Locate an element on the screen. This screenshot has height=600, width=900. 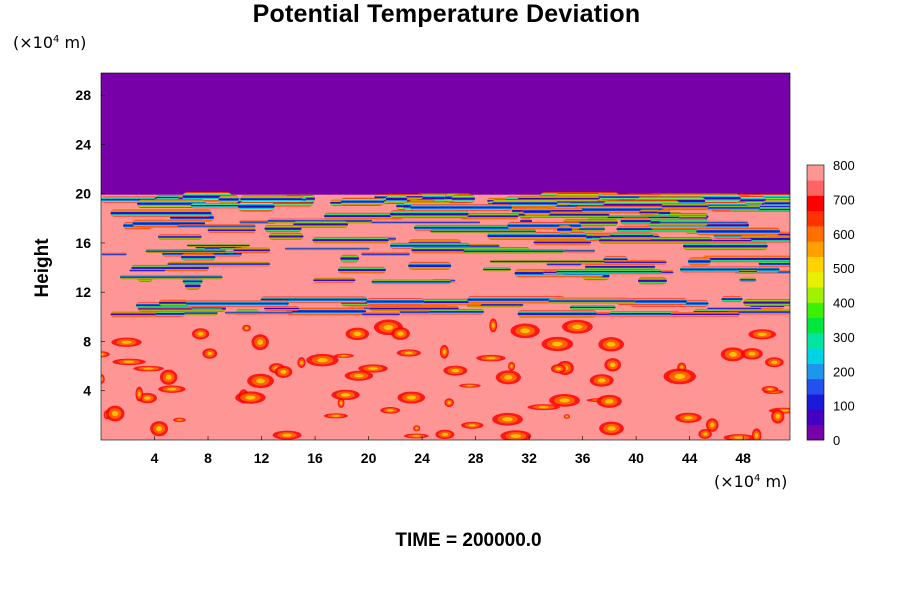
x-tick-label: 40 is located at coordinates (636, 458).